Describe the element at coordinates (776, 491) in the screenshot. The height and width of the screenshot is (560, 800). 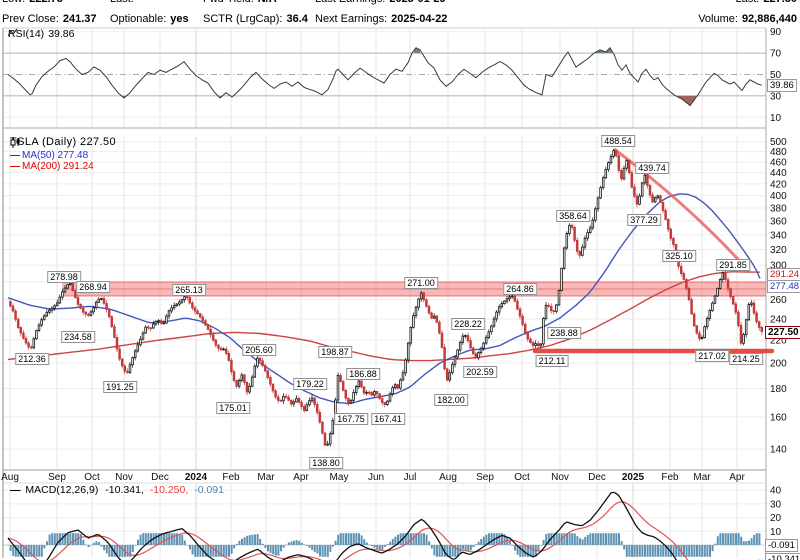
I see `macd-tick: 40` at that location.